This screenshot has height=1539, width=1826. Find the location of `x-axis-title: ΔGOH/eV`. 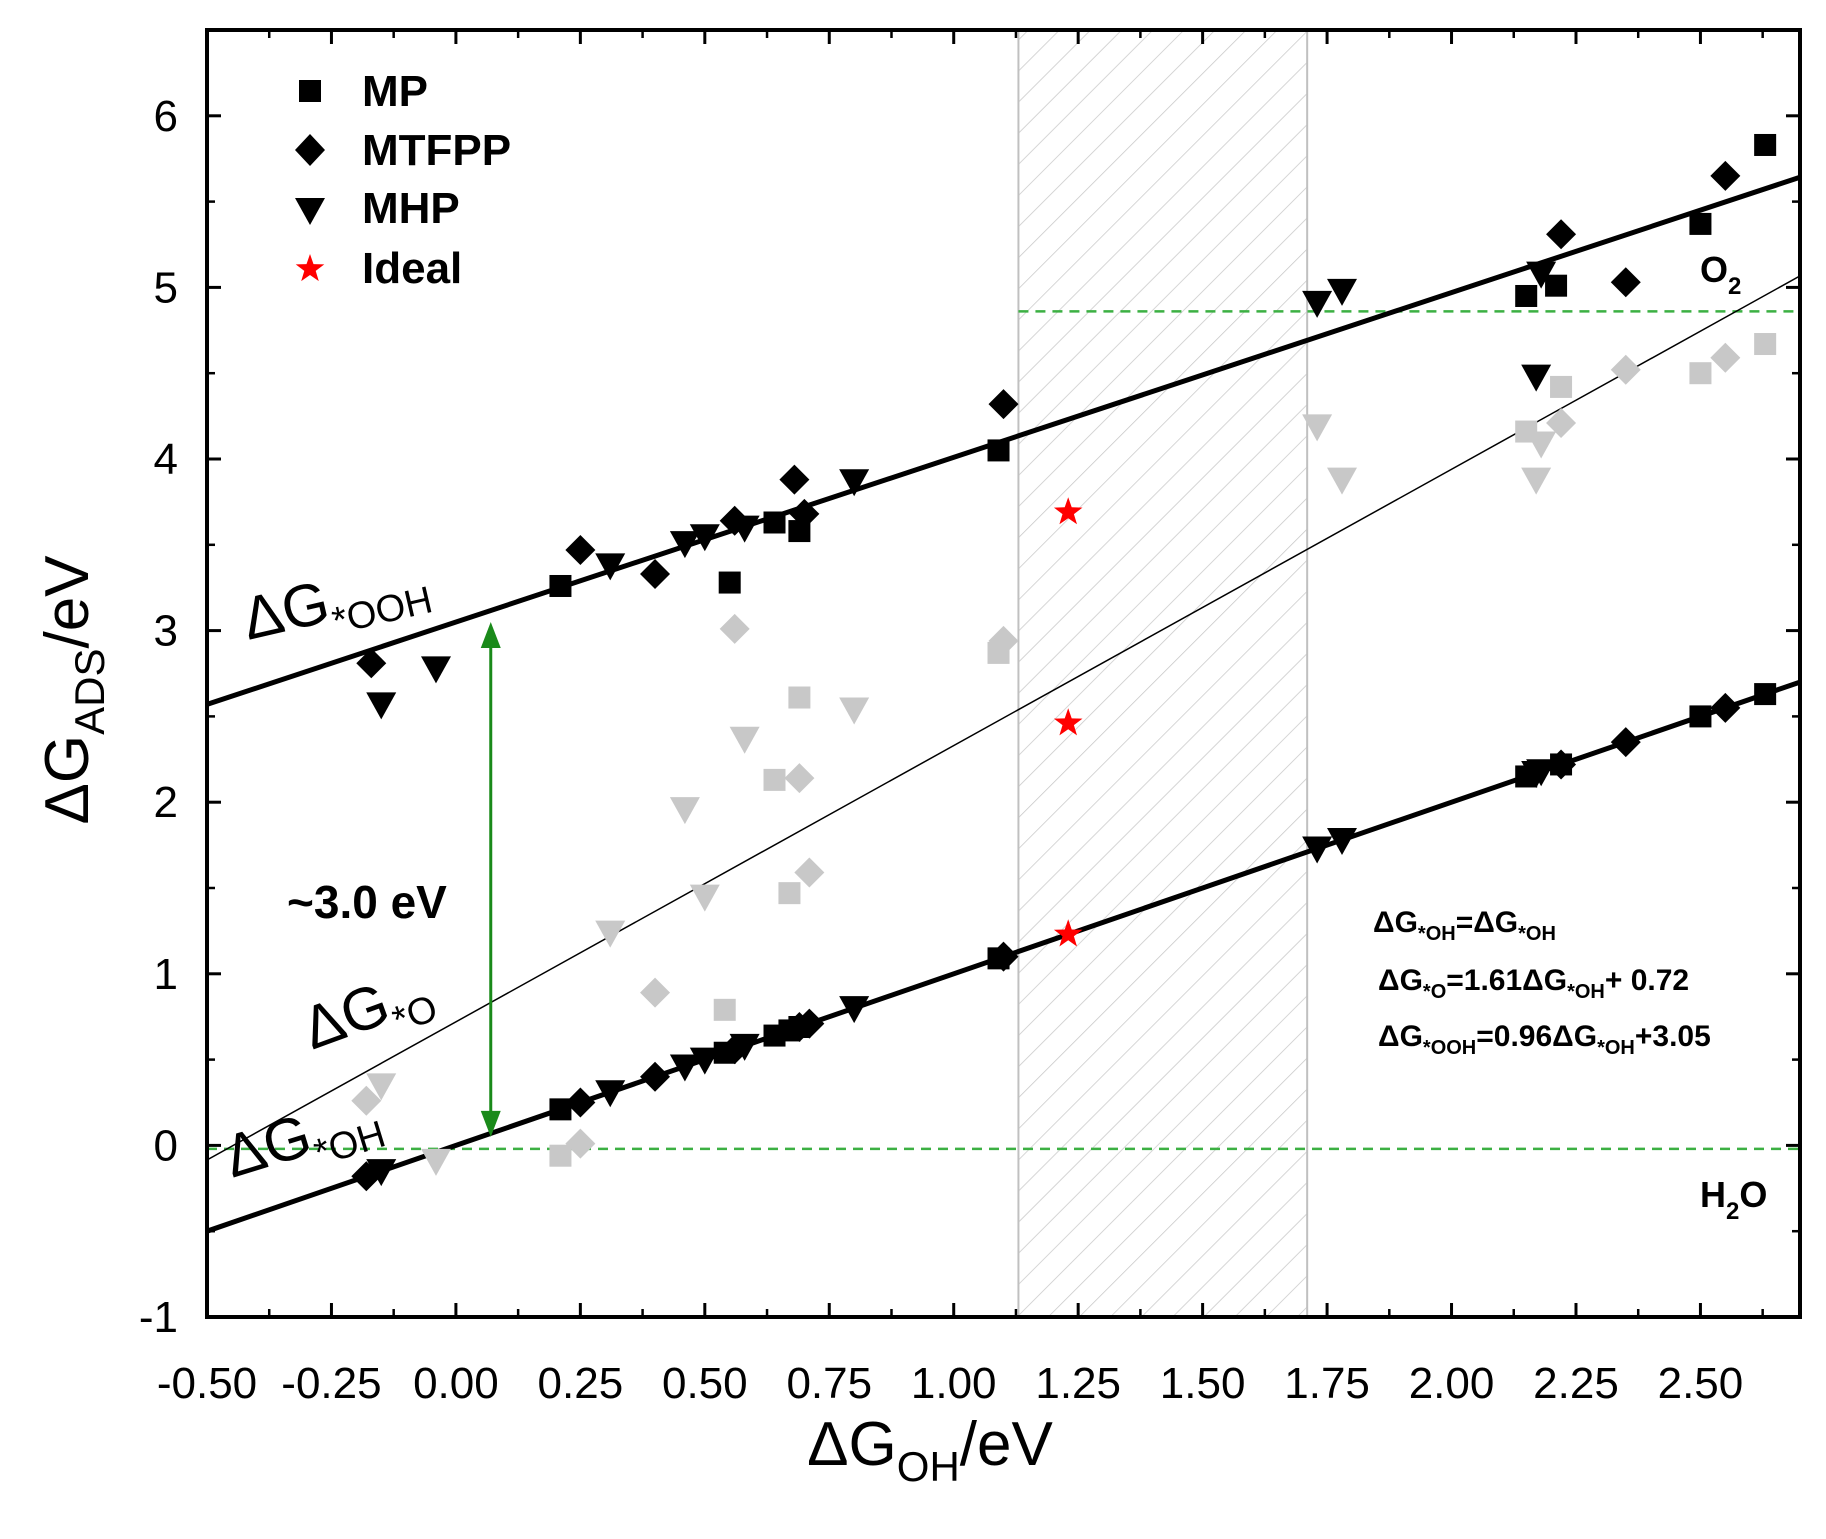

x-axis-title: ΔGOH/eV is located at coordinates (930, 1450).